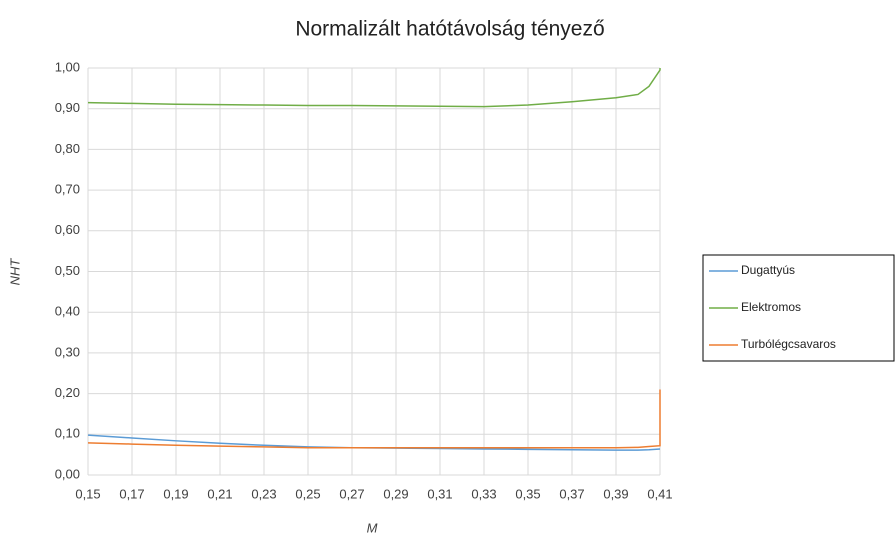 Image resolution: width=896 pixels, height=538 pixels. I want to click on y-tick-label: 0,80, so click(67, 148).